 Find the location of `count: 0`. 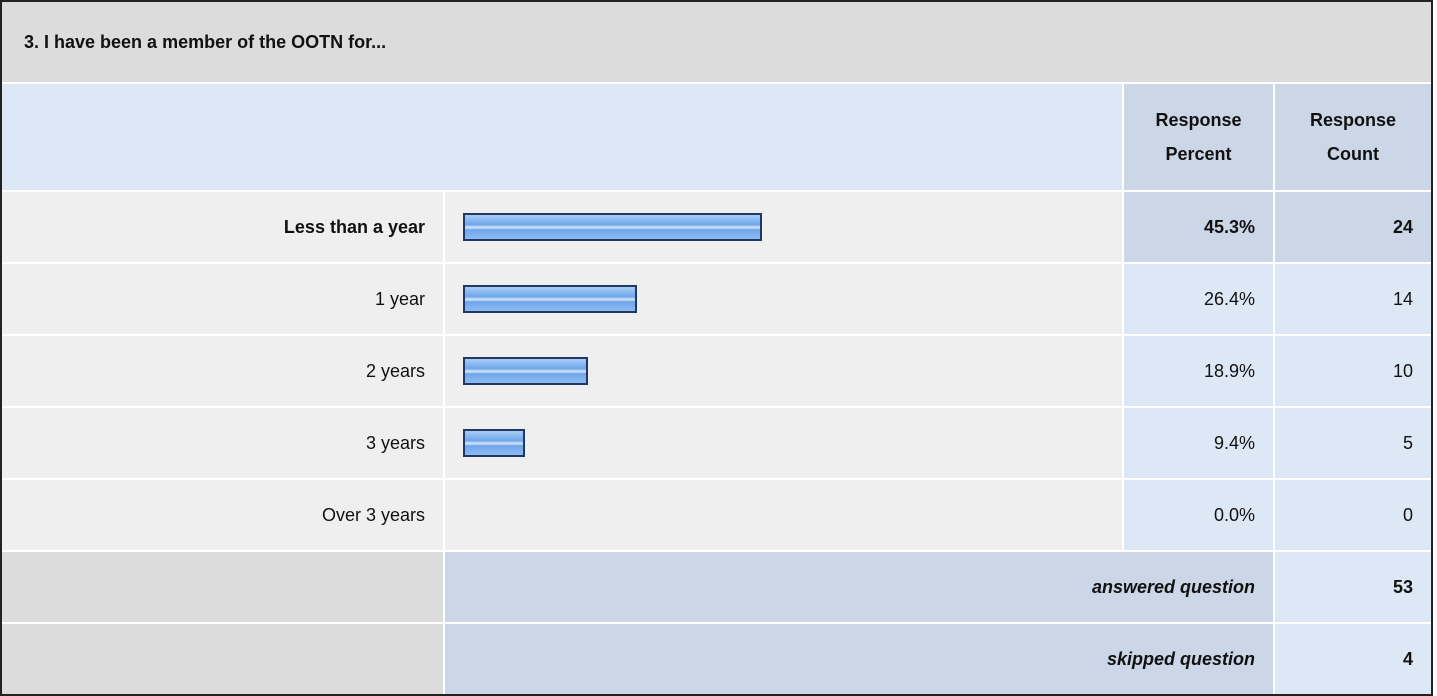

count: 0 is located at coordinates (1353, 515).